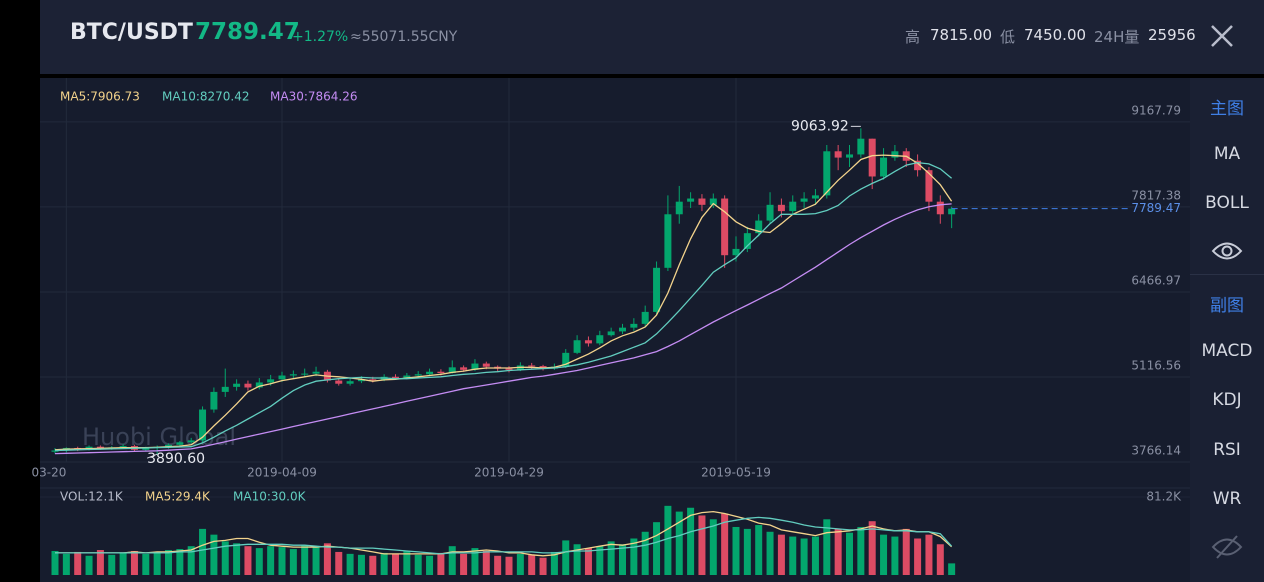 Image resolution: width=1264 pixels, height=582 pixels. I want to click on x-tick-label: 2019-04-29, so click(509, 473).